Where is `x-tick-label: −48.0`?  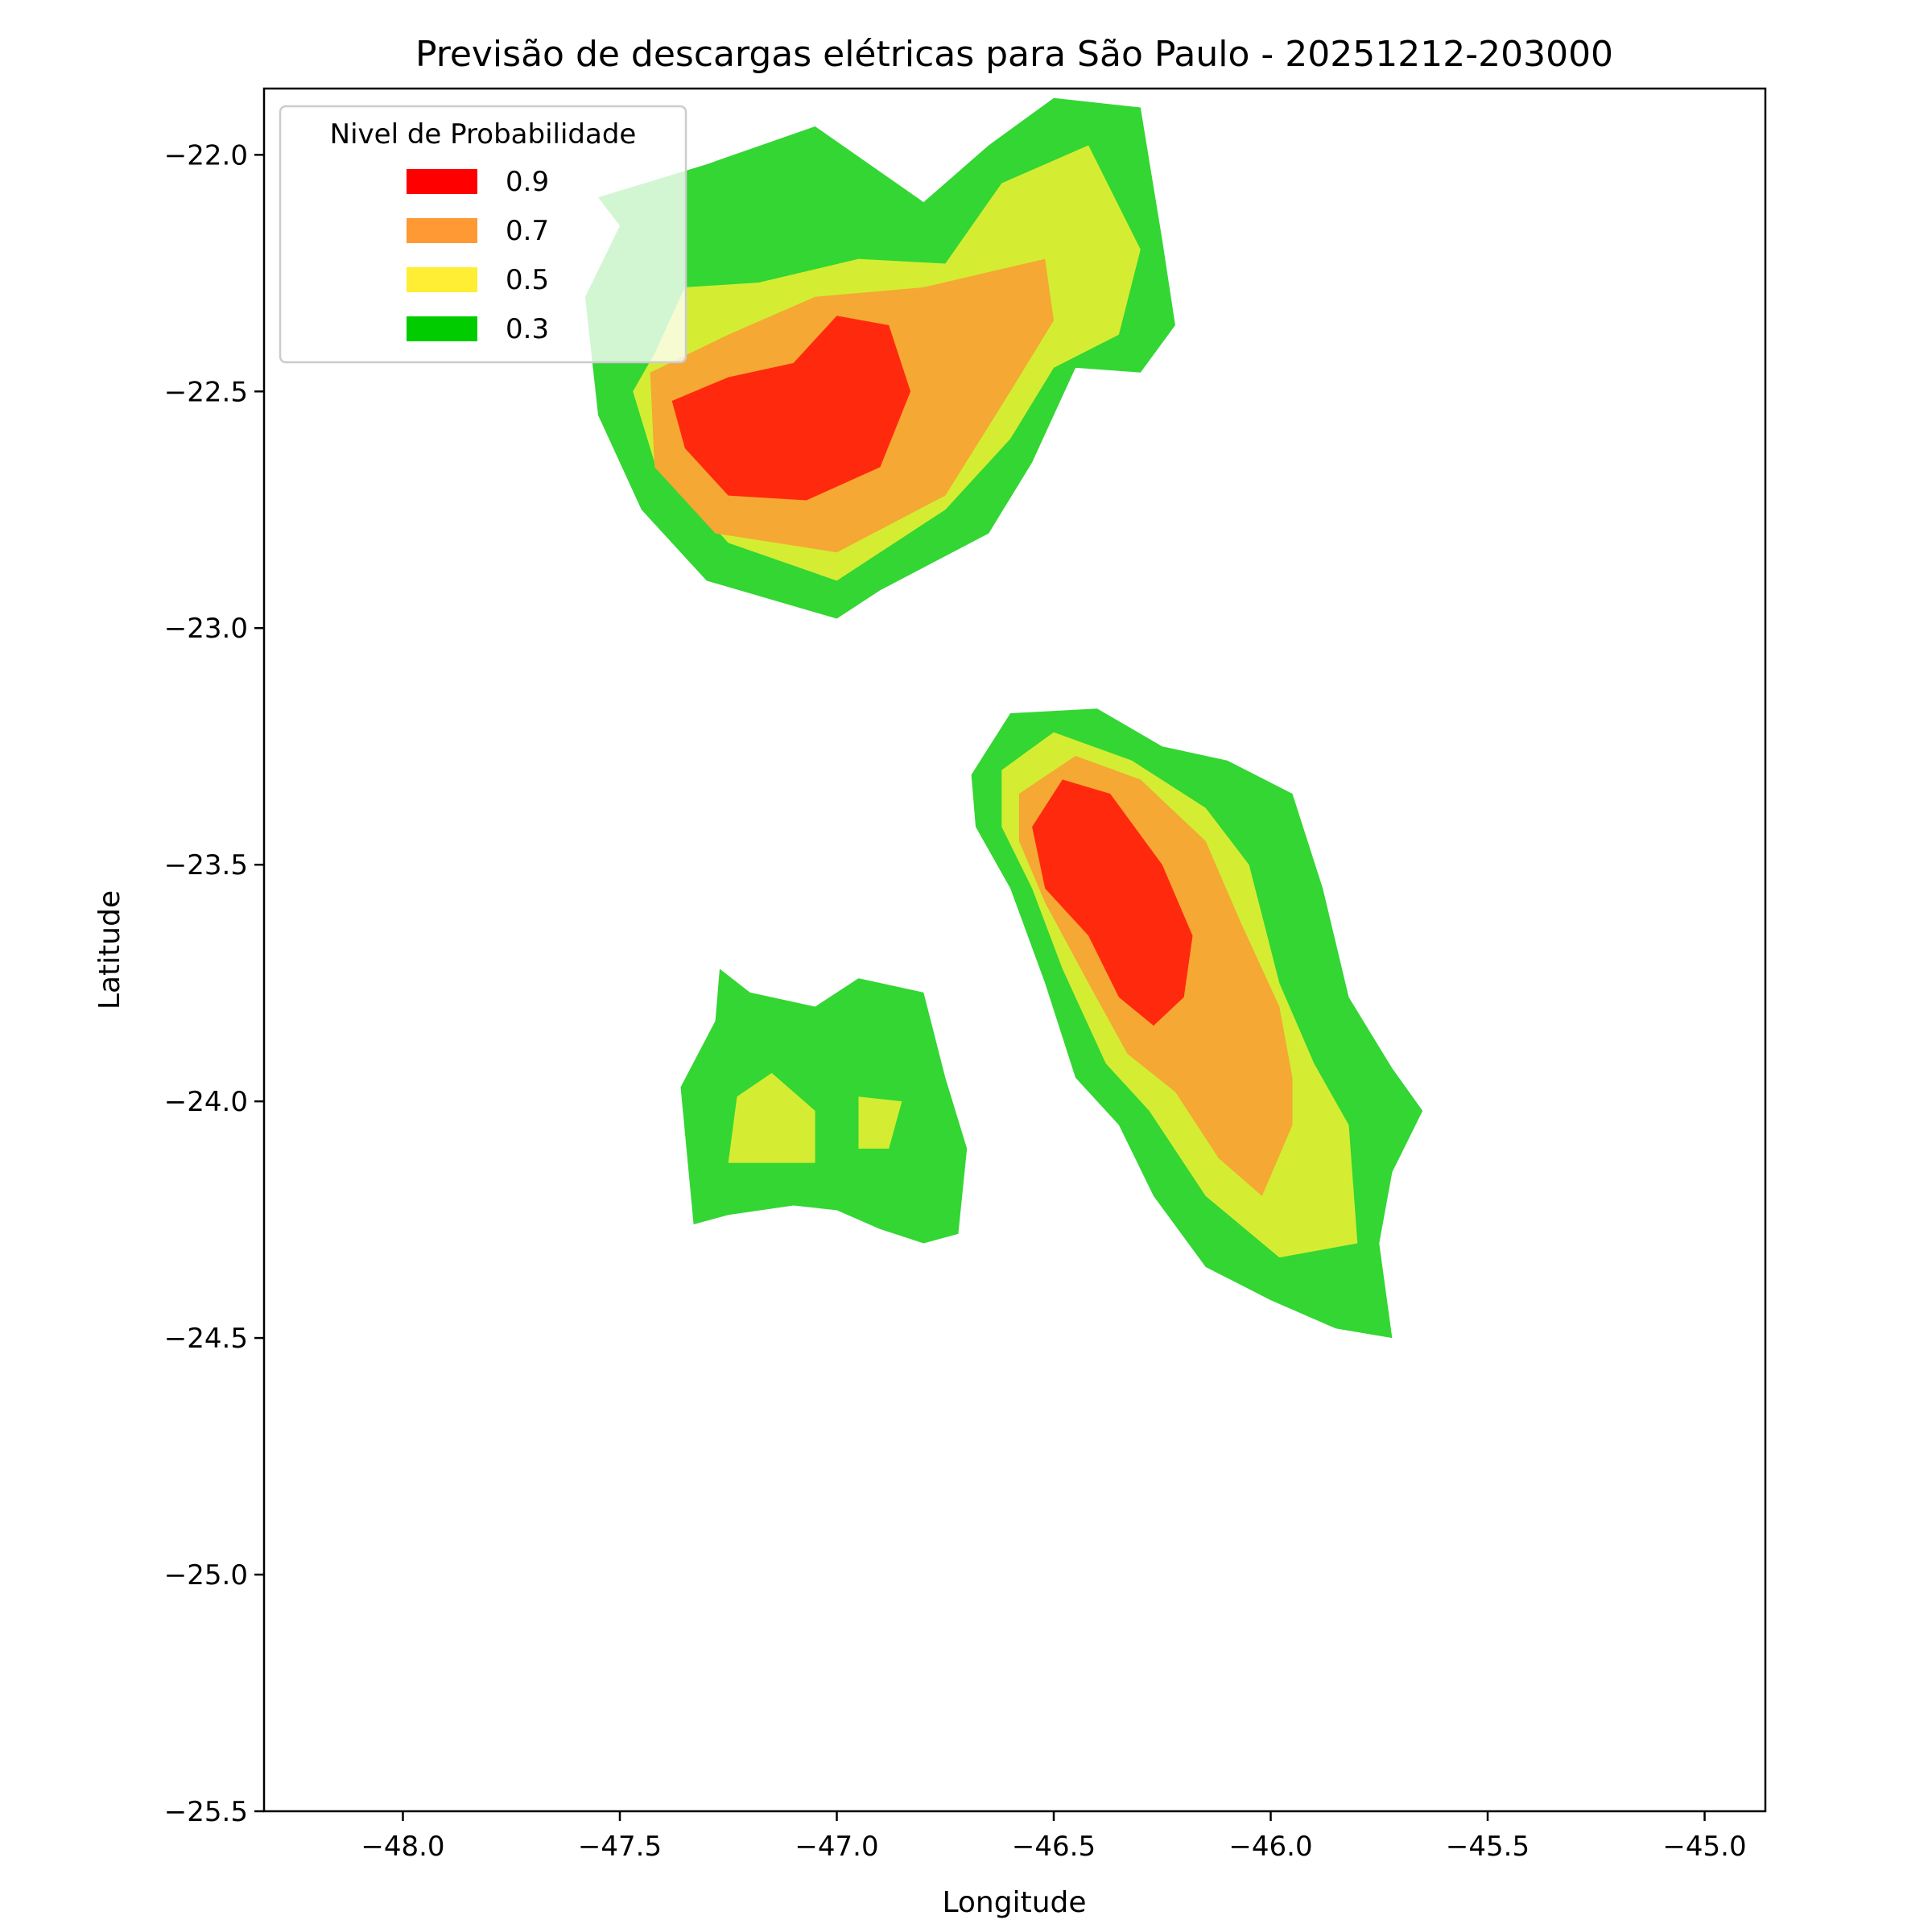
x-tick-label: −48.0 is located at coordinates (402, 1847).